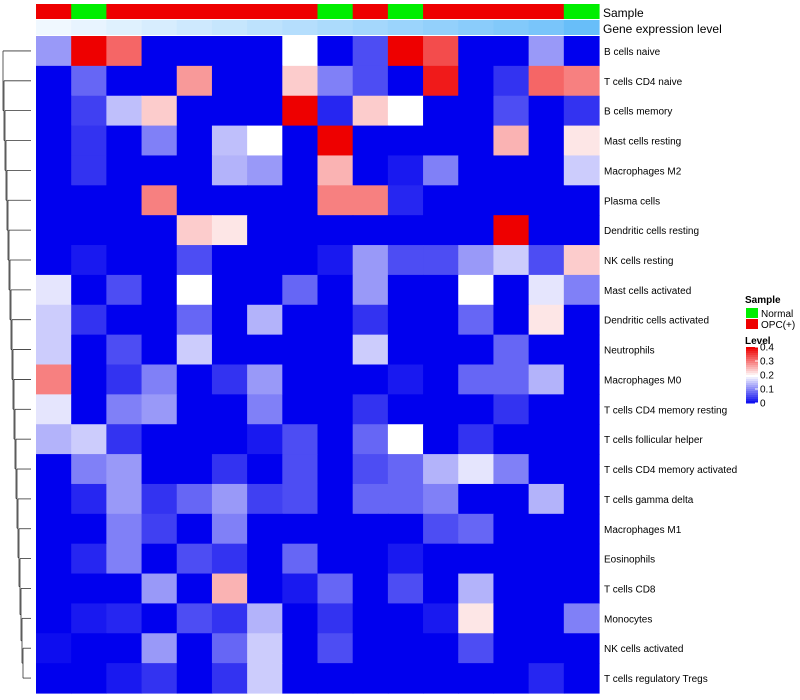 The height and width of the screenshot is (700, 800). I want to click on legend-level-colorbar, so click(752, 375).